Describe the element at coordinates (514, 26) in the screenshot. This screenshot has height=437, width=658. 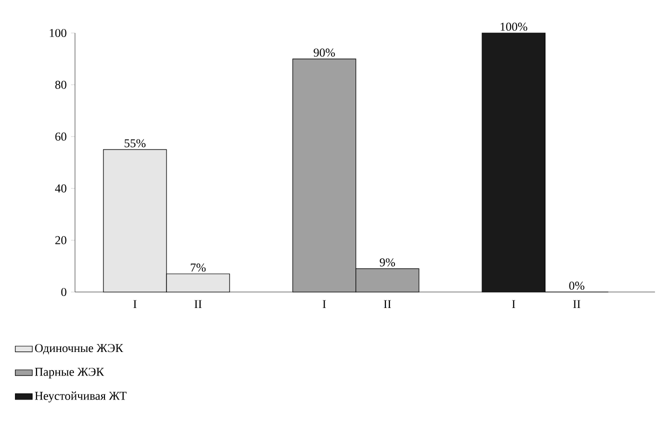
I see `data-label: 100%` at that location.